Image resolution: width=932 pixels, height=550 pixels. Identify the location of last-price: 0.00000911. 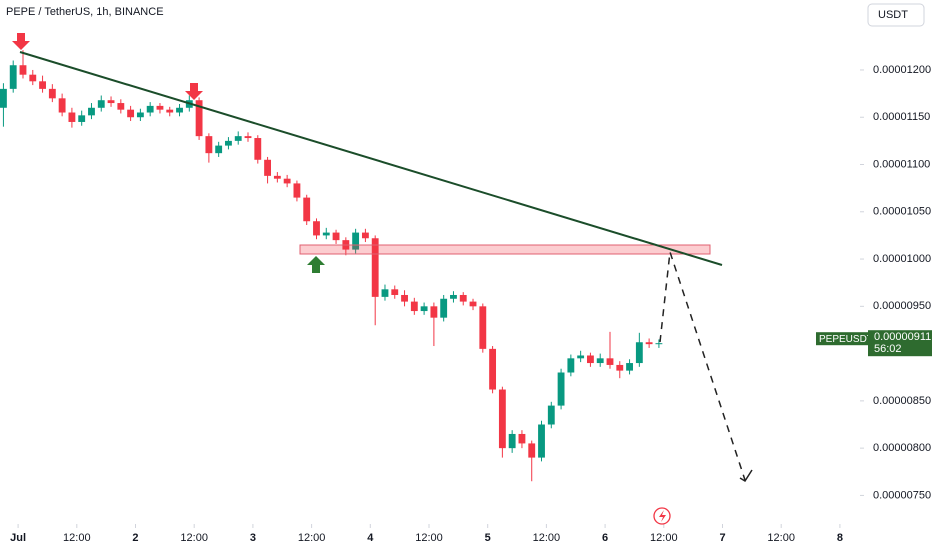
(902, 337).